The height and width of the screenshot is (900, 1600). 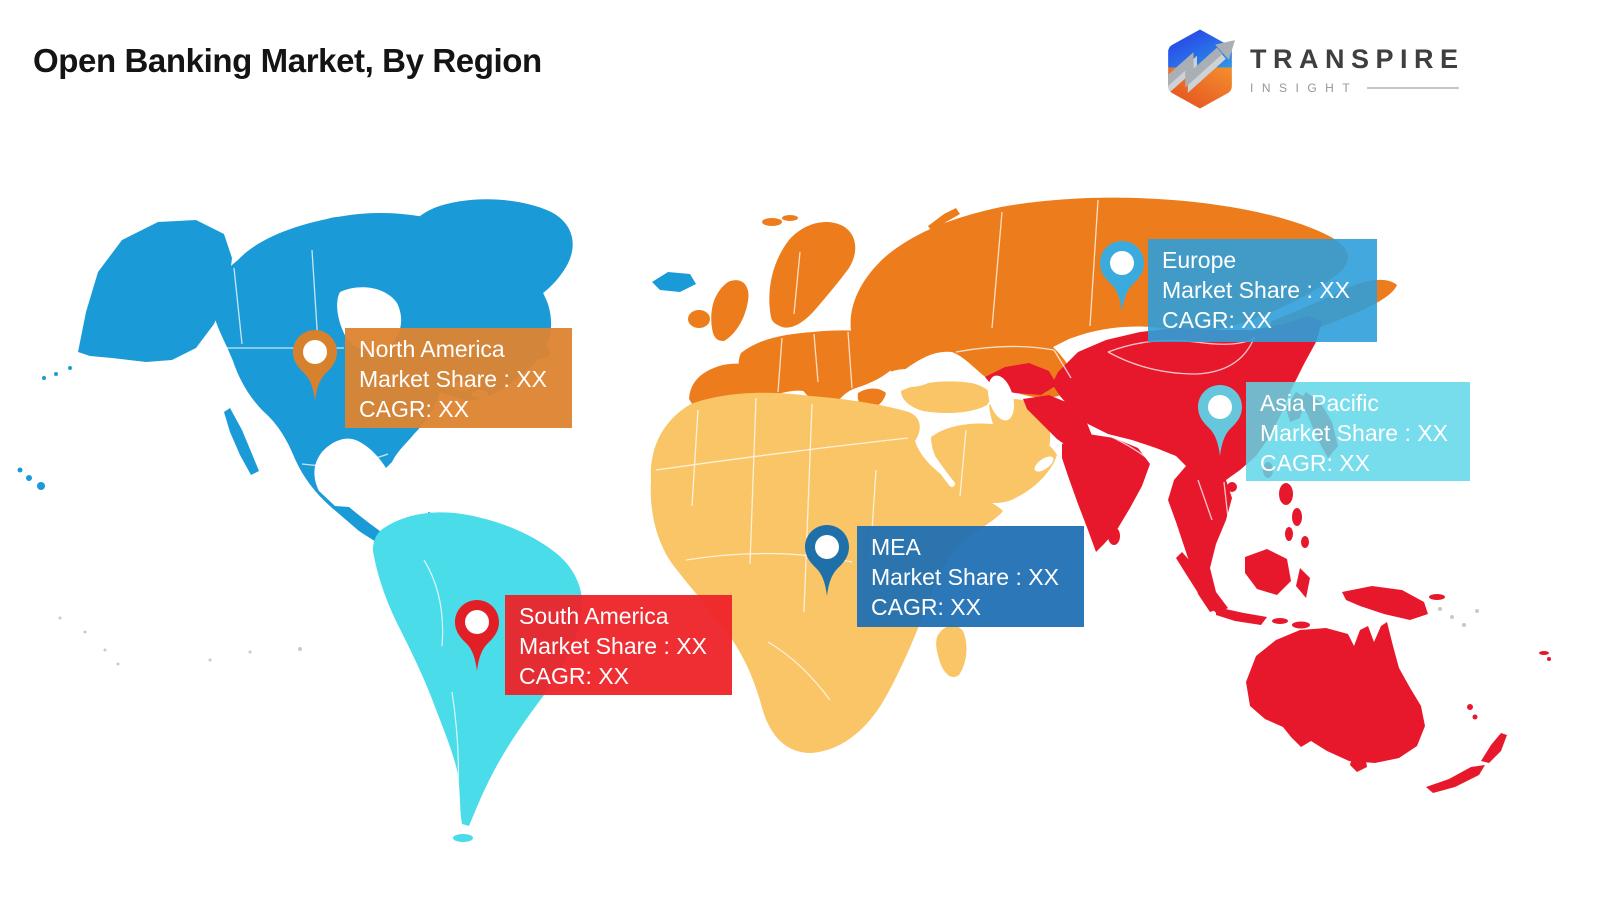 What do you see at coordinates (1413, 87) in the screenshot?
I see `logo-tagline-rule` at bounding box center [1413, 87].